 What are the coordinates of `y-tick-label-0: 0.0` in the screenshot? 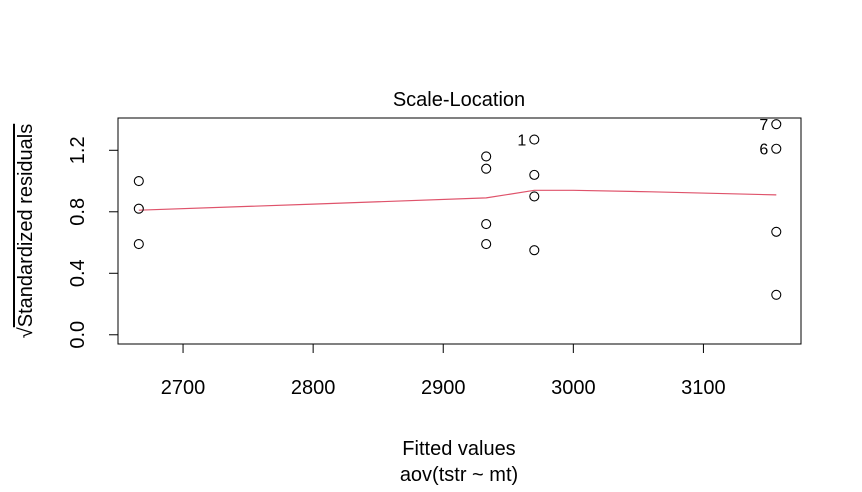 It's located at (78, 335).